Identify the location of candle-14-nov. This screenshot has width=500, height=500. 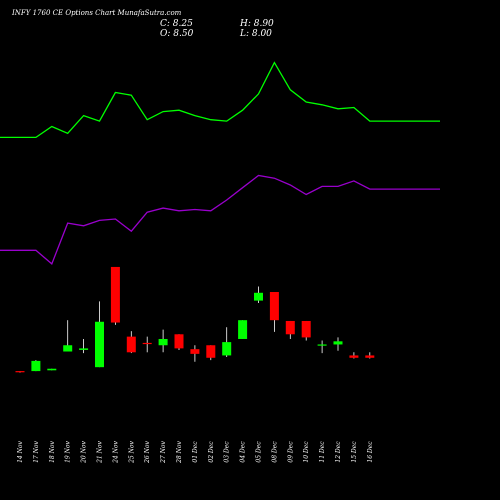
(20, 372).